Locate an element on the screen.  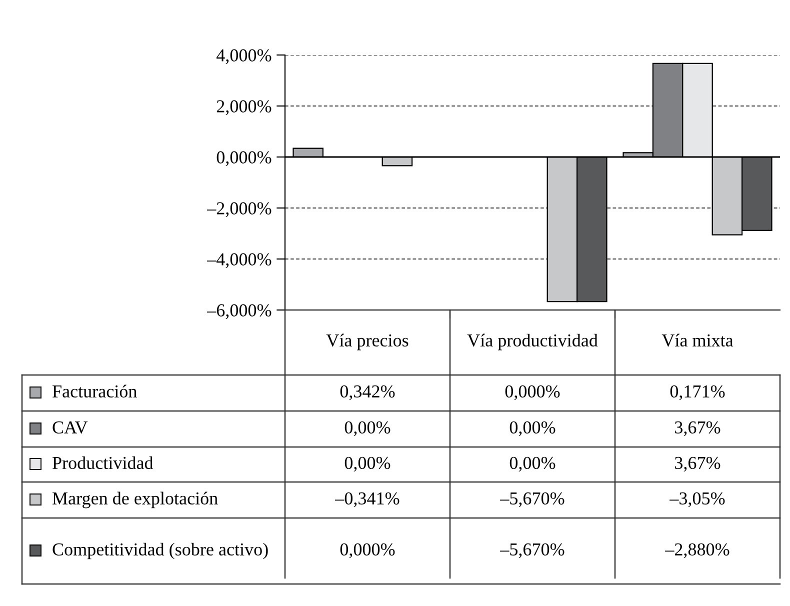
legend-label: CAV is located at coordinates (70, 427).